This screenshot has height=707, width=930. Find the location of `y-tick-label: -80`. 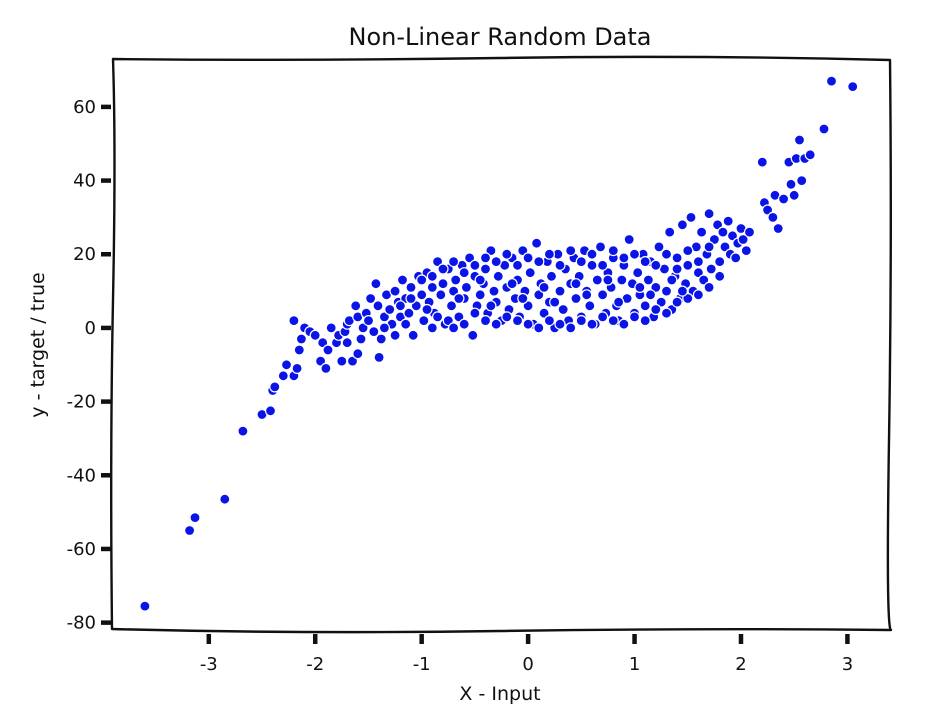

y-tick-label: -80 is located at coordinates (81, 623).